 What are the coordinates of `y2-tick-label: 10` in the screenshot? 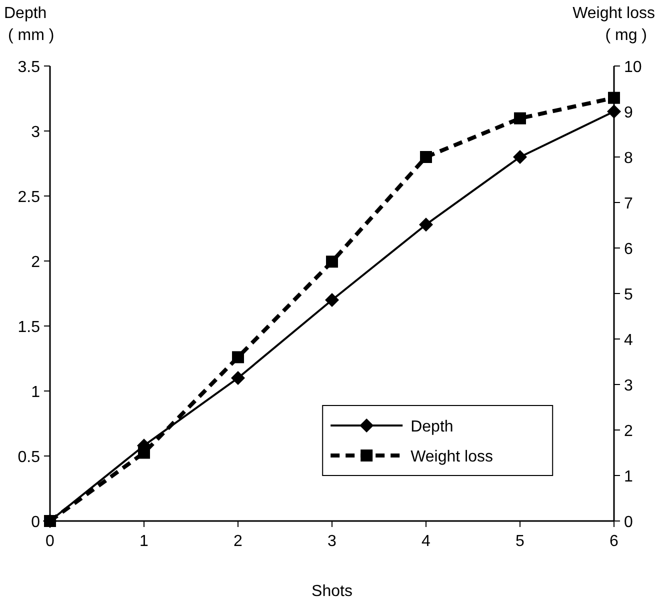 It's located at (633, 67).